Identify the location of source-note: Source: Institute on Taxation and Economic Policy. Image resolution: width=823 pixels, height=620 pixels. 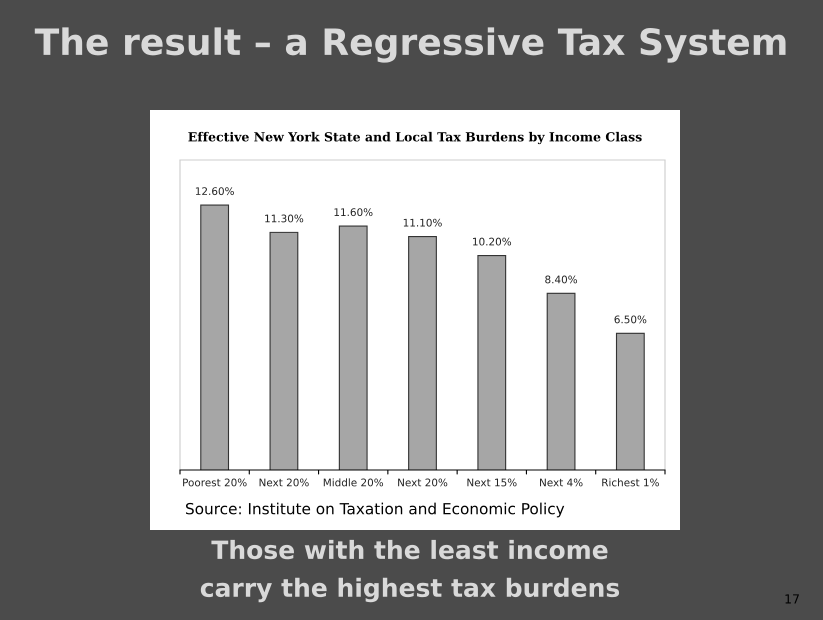
(375, 510).